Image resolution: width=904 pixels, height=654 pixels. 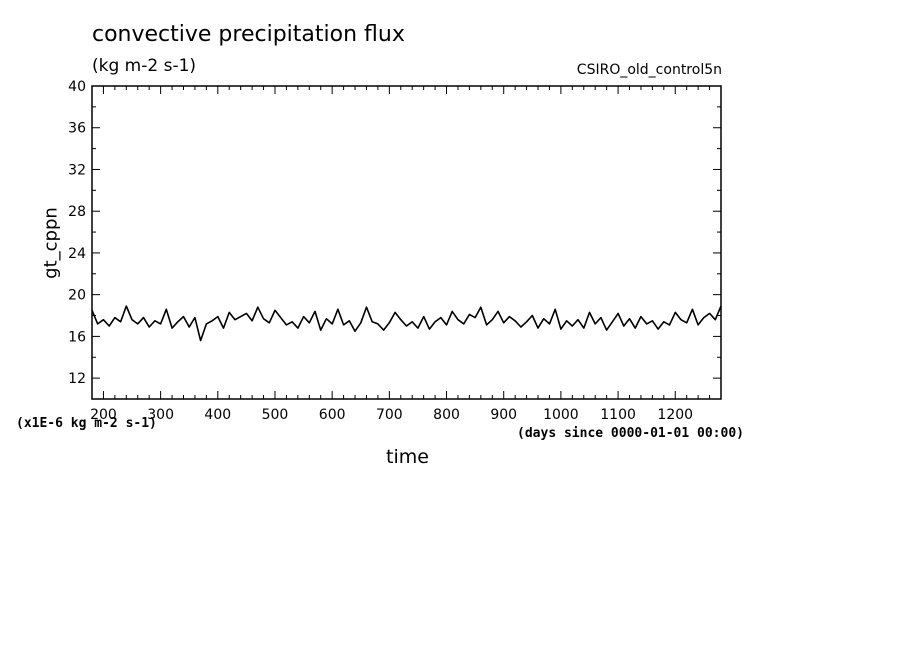 What do you see at coordinates (77, 129) in the screenshot?
I see `y-tick-label: 36` at bounding box center [77, 129].